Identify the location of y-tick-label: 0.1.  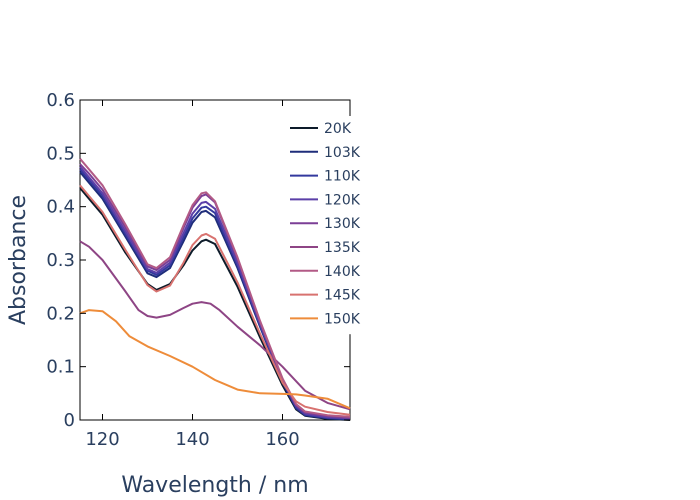
(60, 367).